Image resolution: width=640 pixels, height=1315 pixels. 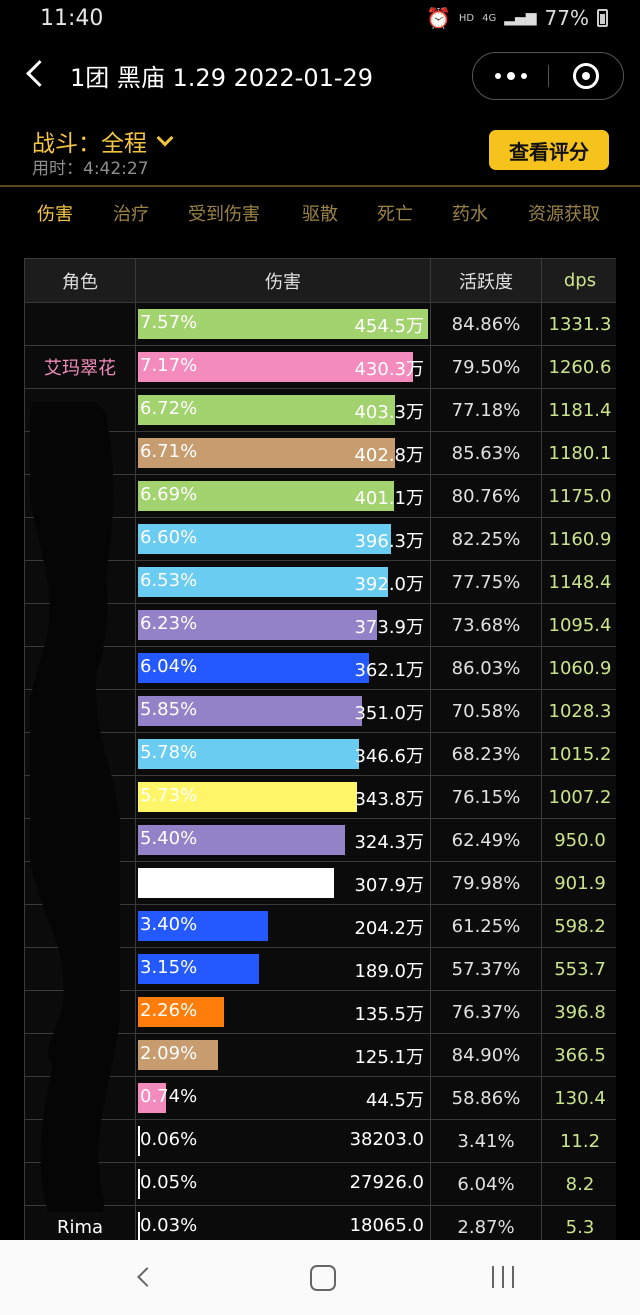 I want to click on damage-percent: 0.06%, so click(x=169, y=1139).